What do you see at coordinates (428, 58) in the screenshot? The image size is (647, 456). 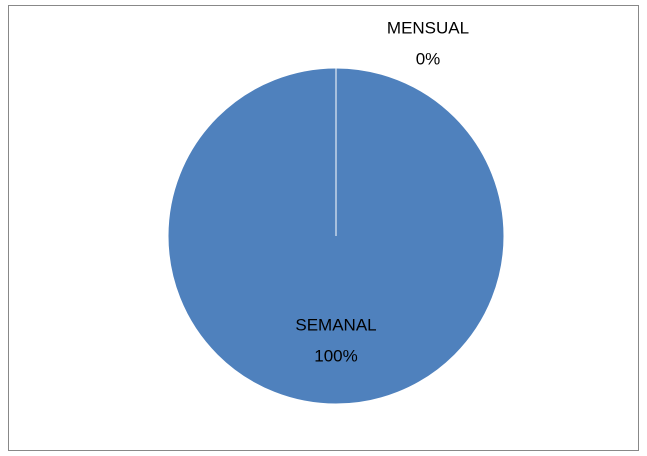 I see `slice-value-label: 0%` at bounding box center [428, 58].